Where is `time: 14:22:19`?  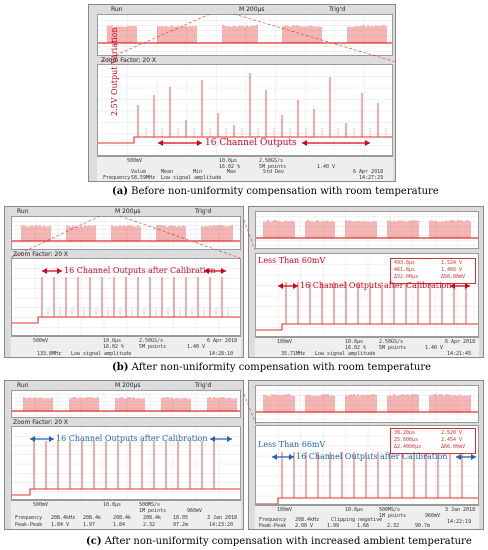
time: 14:22:19 is located at coordinates (459, 522).